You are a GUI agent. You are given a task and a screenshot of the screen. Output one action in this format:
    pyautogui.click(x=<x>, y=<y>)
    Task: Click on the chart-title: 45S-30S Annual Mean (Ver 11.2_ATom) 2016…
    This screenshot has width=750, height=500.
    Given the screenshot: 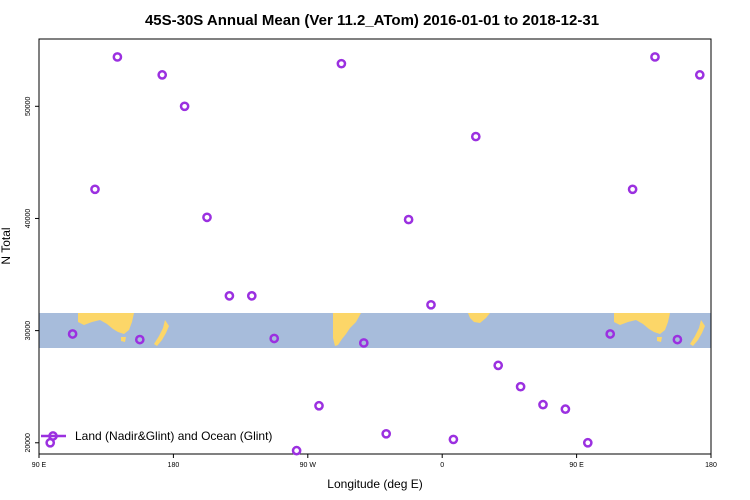 What is the action you would take?
    pyautogui.click(x=372, y=20)
    